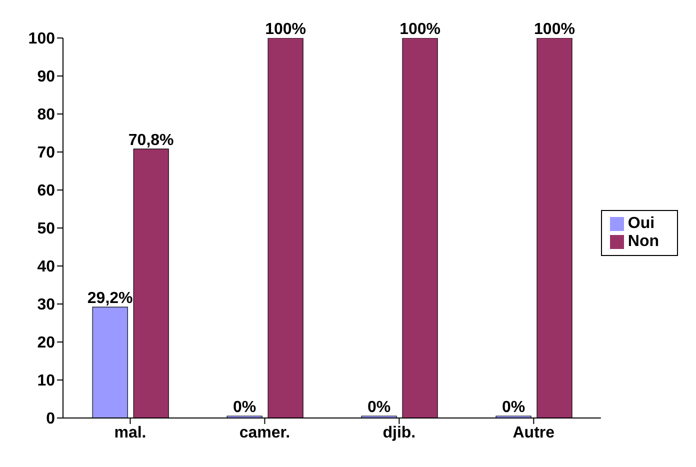 The height and width of the screenshot is (467, 696). What do you see at coordinates (533, 433) in the screenshot?
I see `x-tick-label: Autre` at bounding box center [533, 433].